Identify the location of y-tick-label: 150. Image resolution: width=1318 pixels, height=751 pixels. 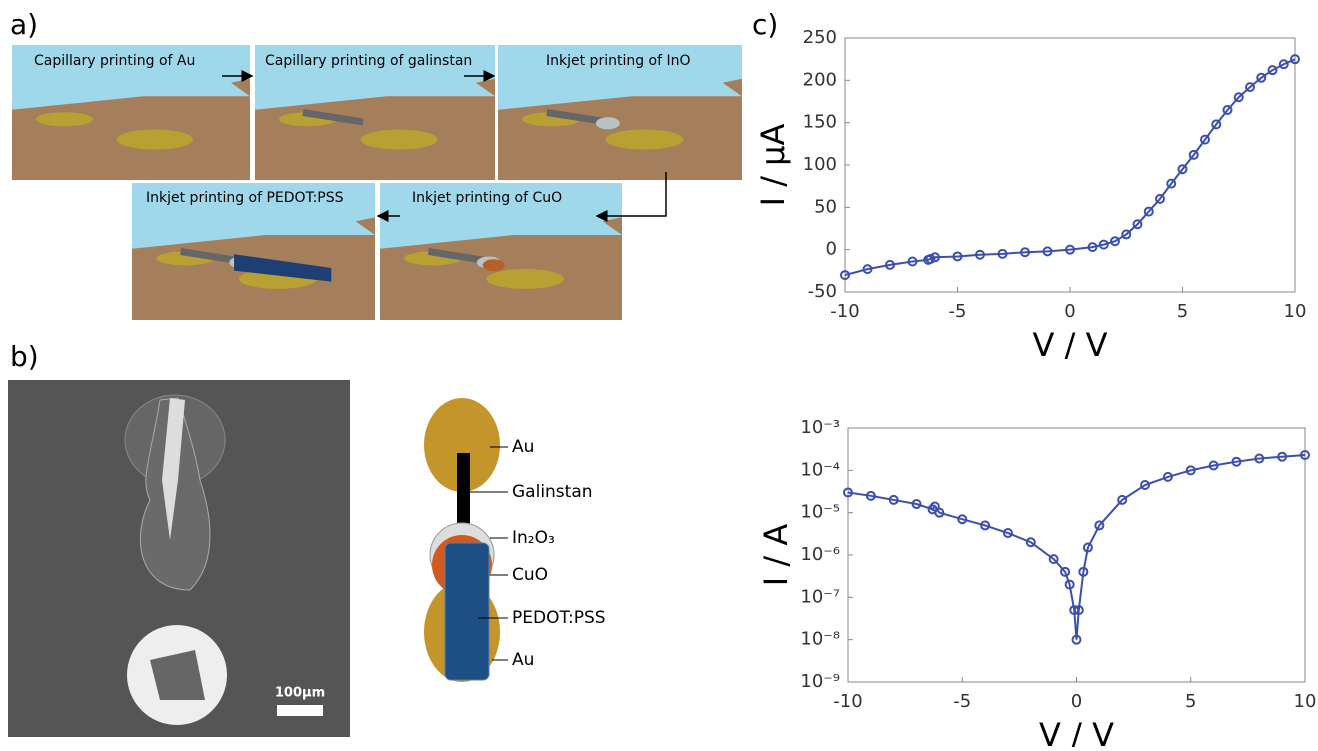
(820, 122).